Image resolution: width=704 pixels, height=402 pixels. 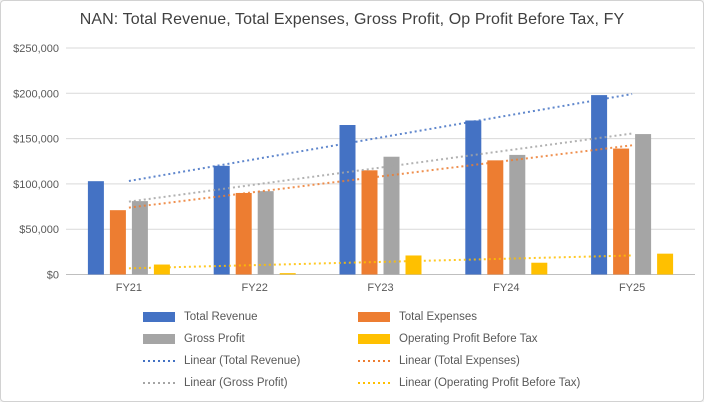 I want to click on x-axis-label-fy25: FY25, so click(x=632, y=288).